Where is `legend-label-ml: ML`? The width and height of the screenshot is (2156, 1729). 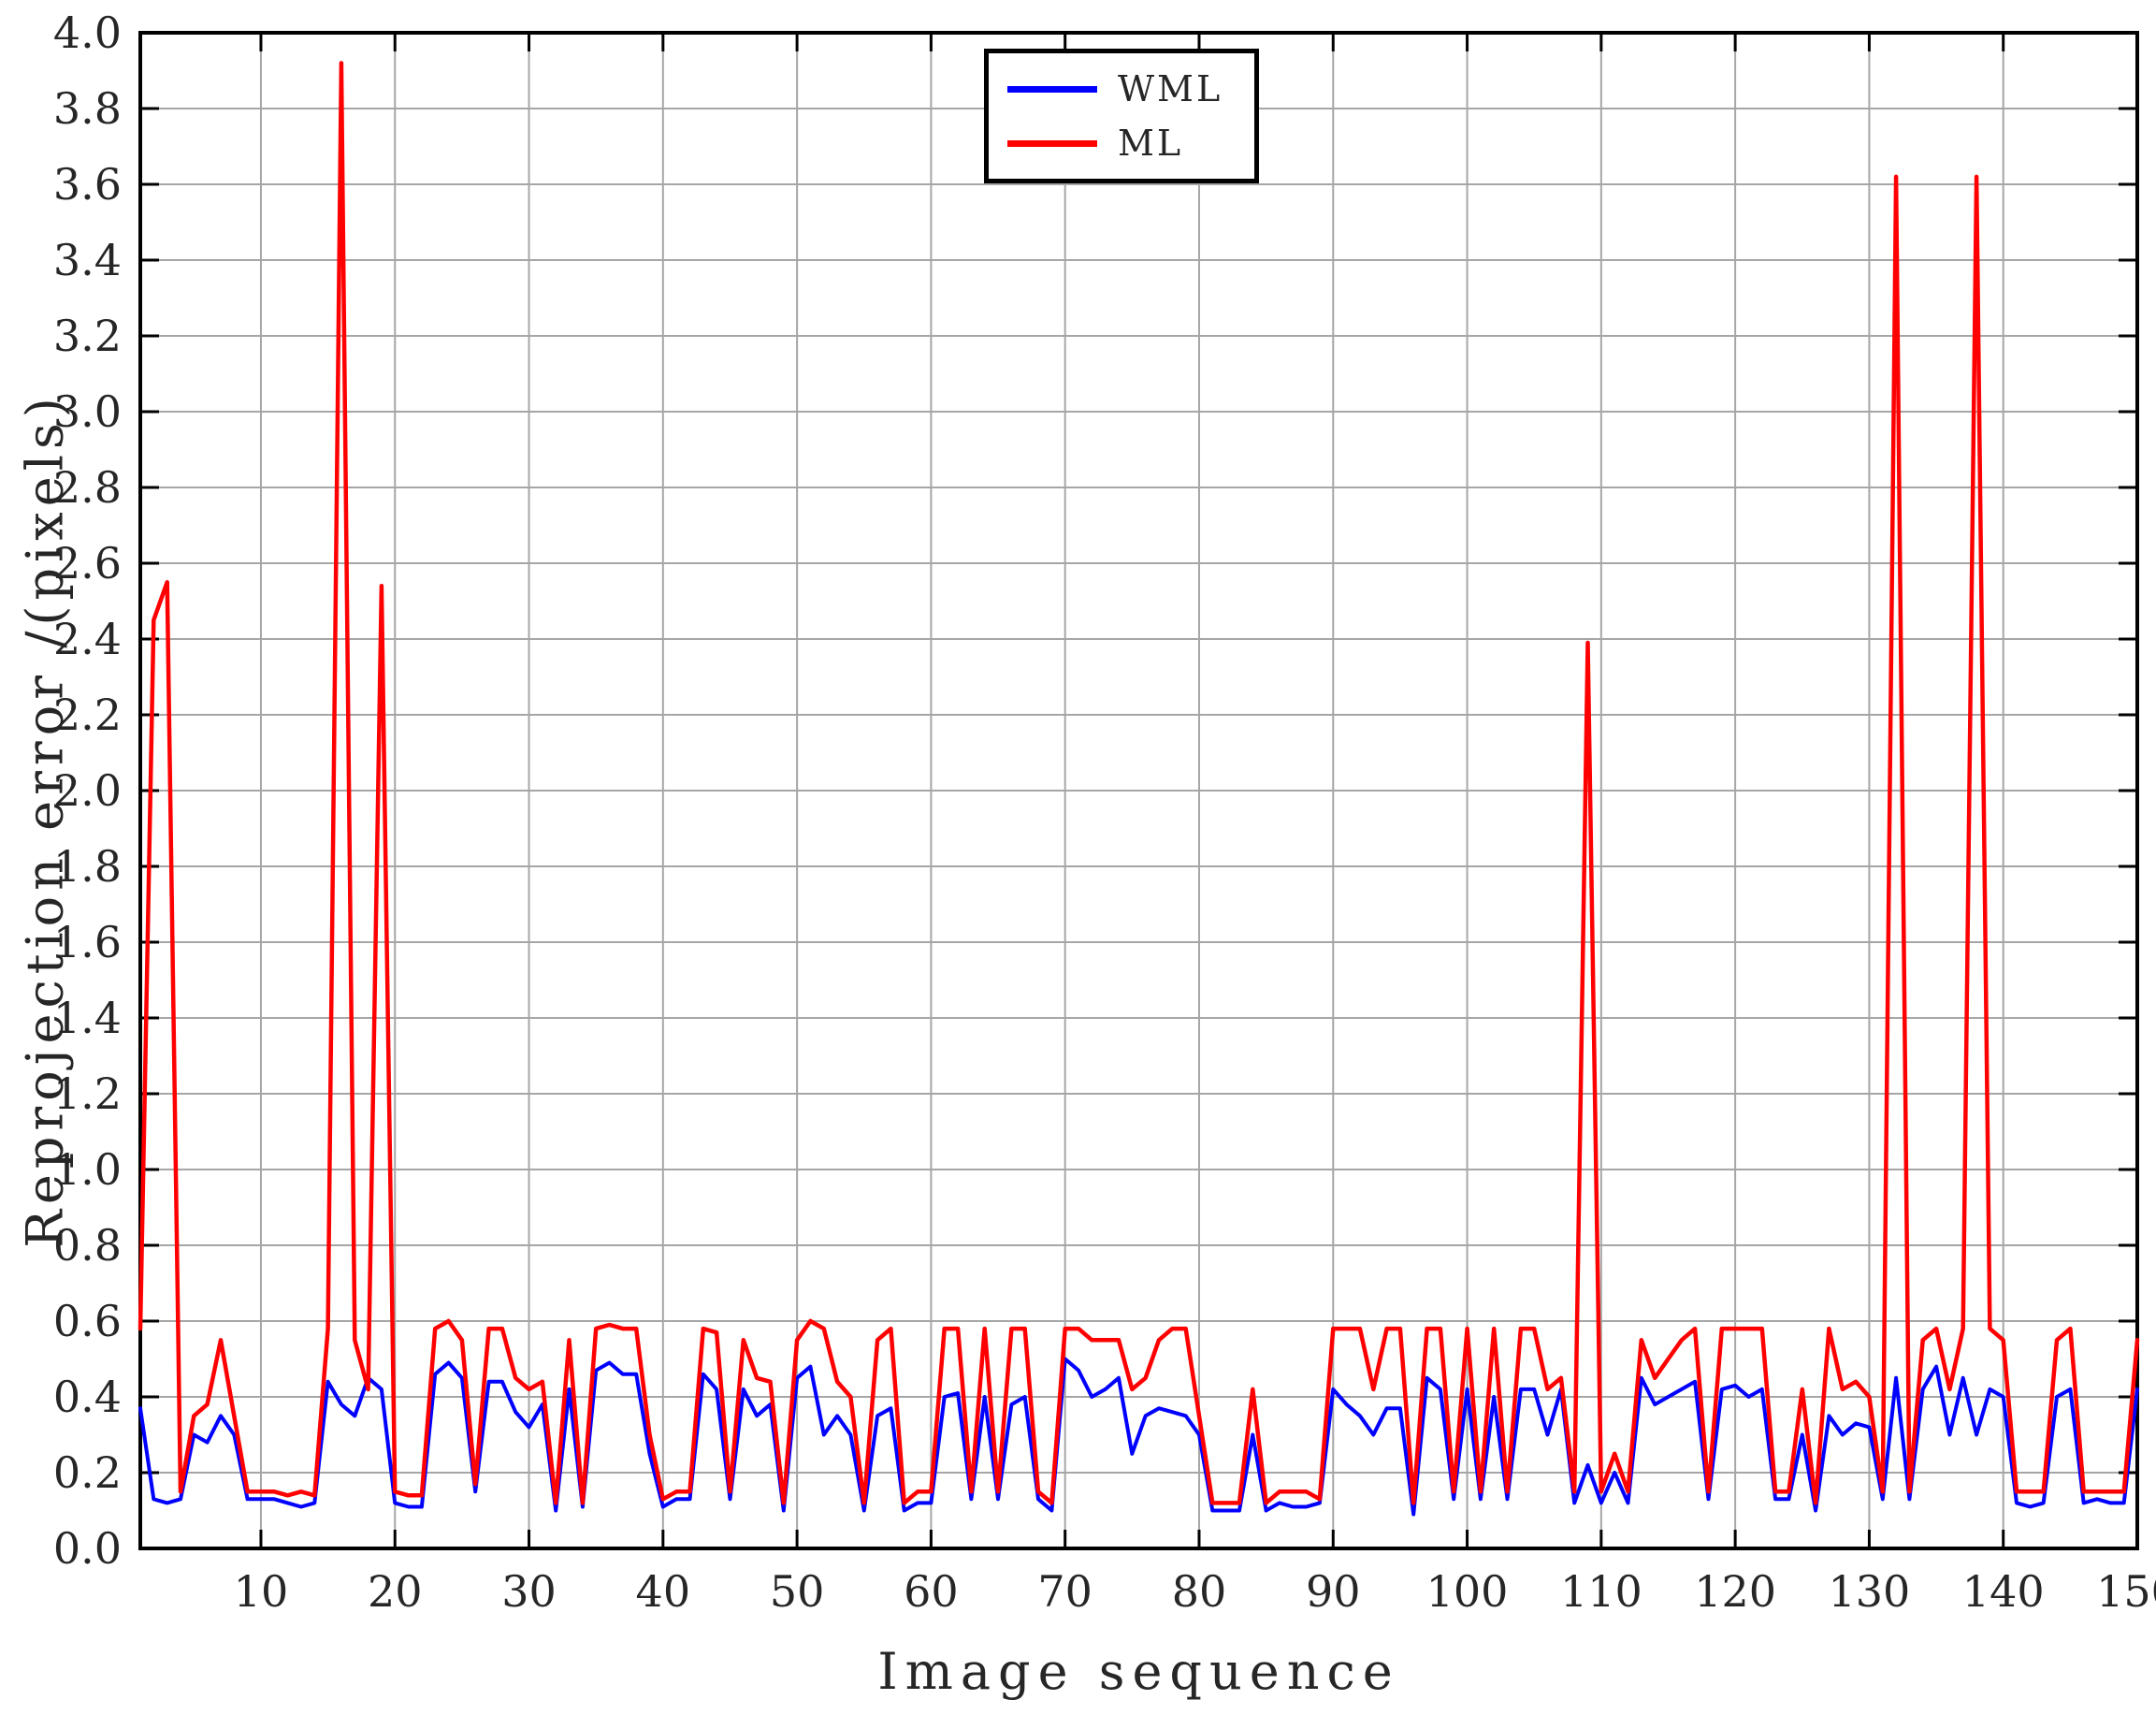 legend-label-ml: ML is located at coordinates (1151, 143).